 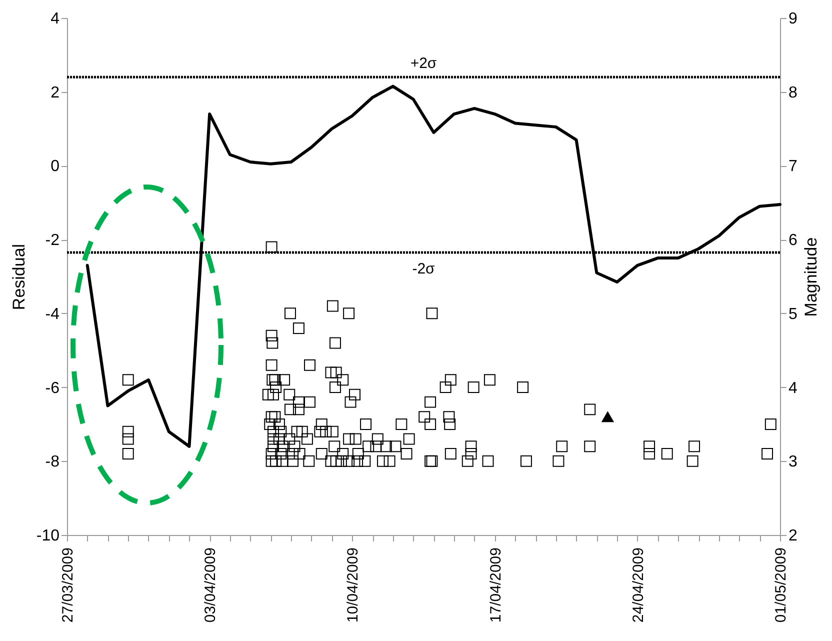 What do you see at coordinates (52, 388) in the screenshot?
I see `y-tick-label: -6` at bounding box center [52, 388].